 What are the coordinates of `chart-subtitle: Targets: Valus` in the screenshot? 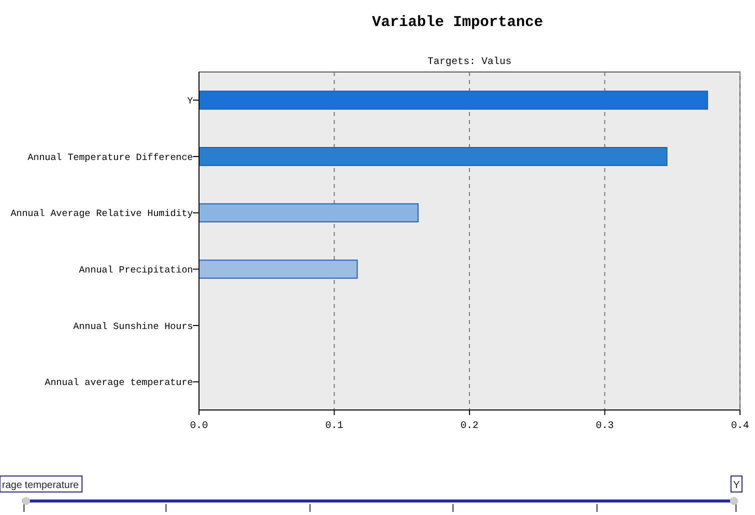 It's located at (469, 62).